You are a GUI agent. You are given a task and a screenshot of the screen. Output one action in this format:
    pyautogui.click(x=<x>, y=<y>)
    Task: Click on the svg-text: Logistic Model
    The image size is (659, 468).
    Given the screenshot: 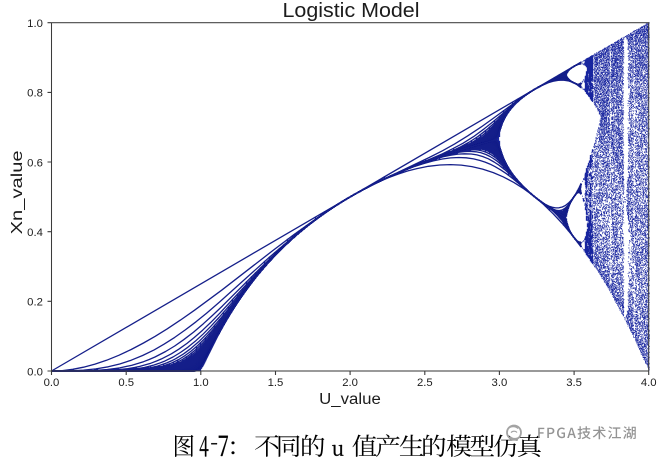 What is the action you would take?
    pyautogui.click(x=351, y=11)
    